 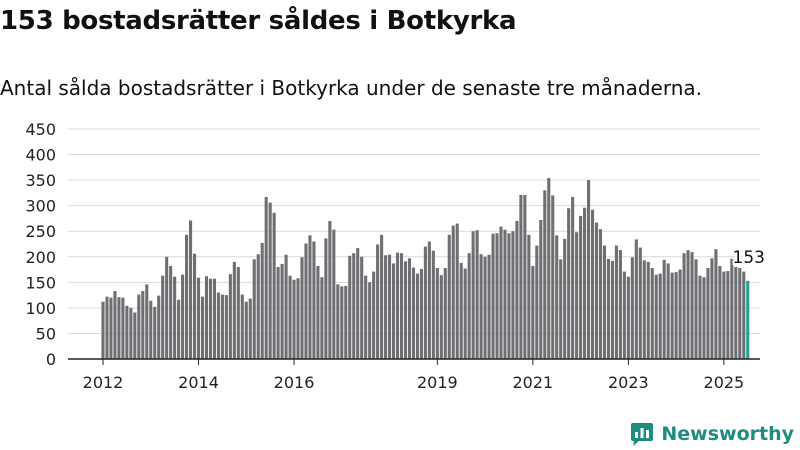 I want to click on y-tick-label: 450, so click(x=40, y=129).